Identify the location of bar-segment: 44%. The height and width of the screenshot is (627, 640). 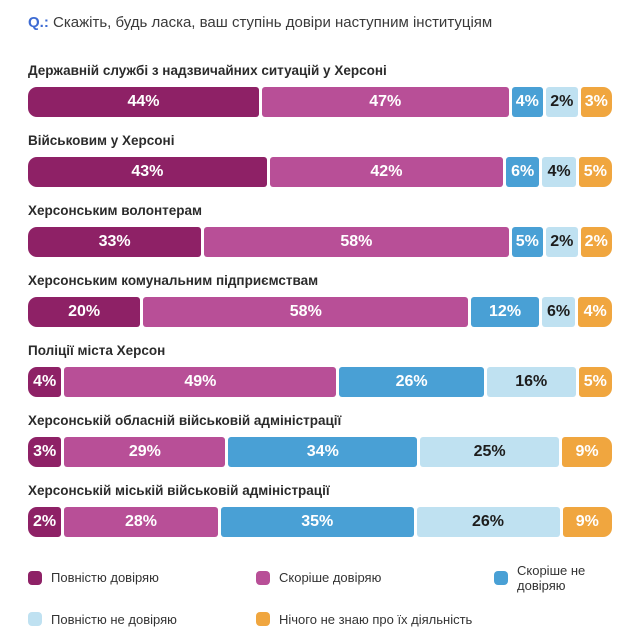
(143, 101).